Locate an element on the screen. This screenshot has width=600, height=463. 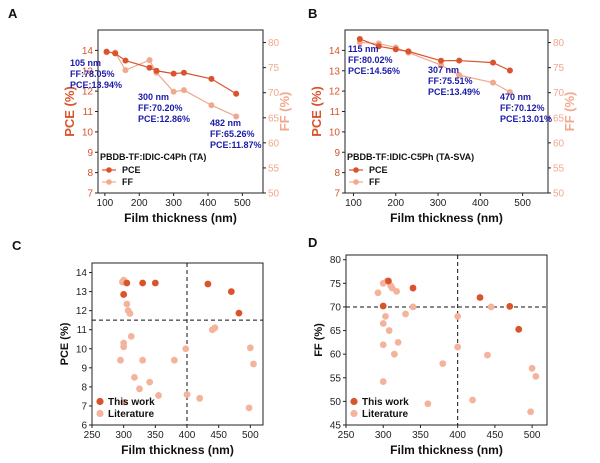
x-axis-label: Film thickness (nm) is located at coordinates (180, 218).